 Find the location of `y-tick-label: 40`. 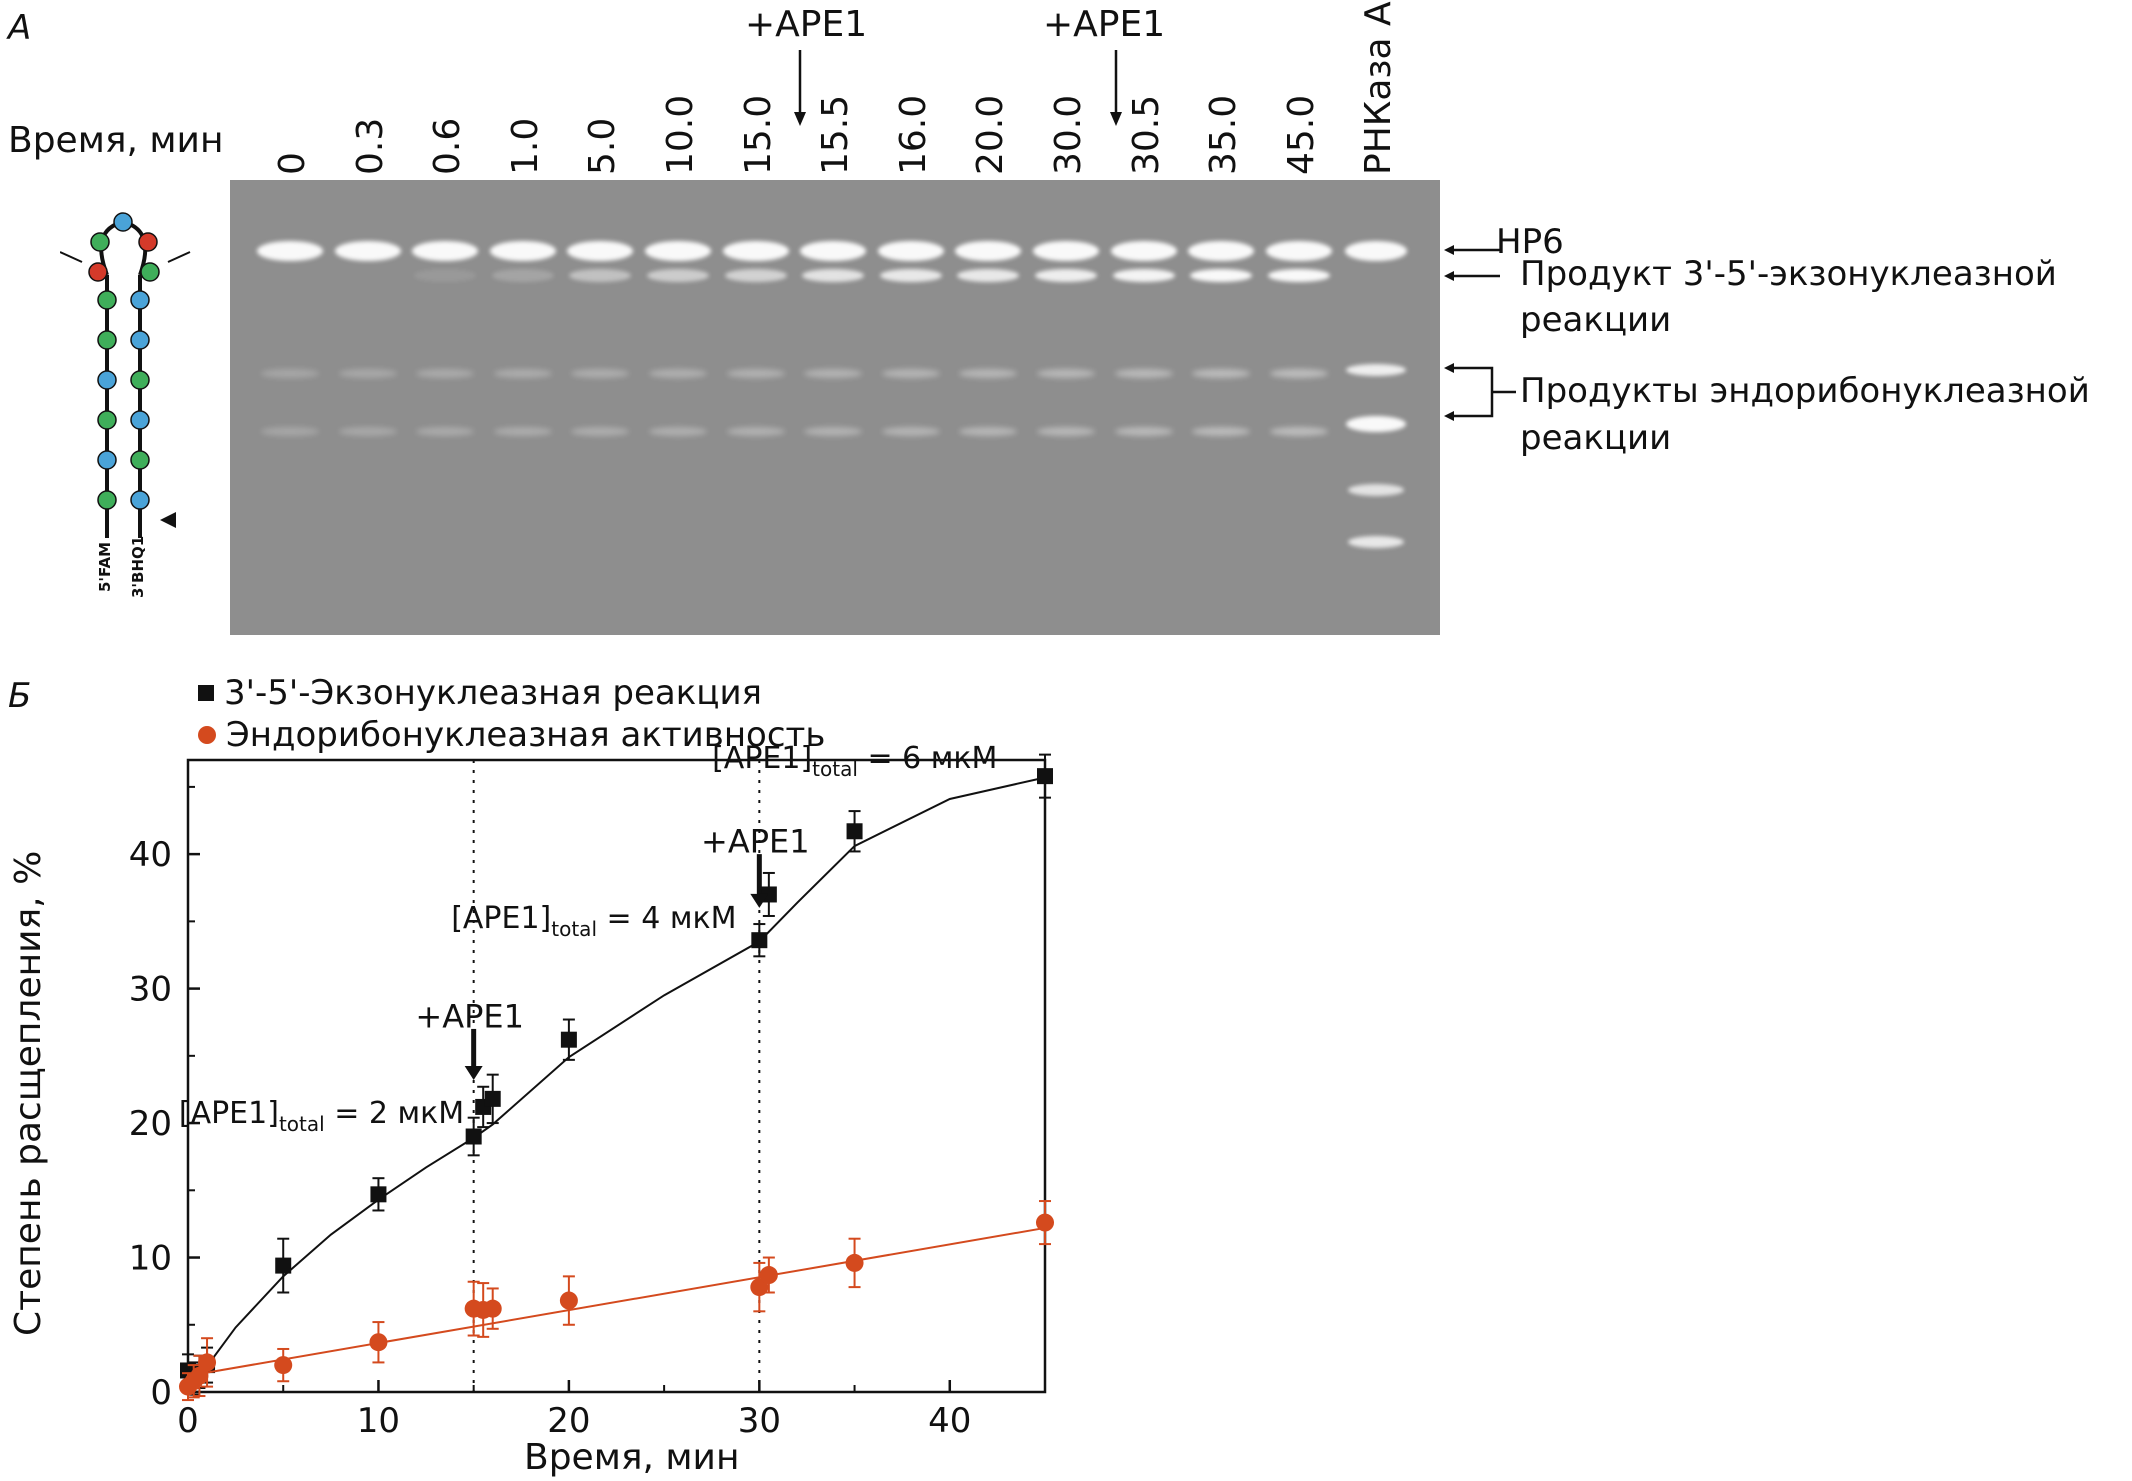

y-tick-label: 40 is located at coordinates (150, 855).